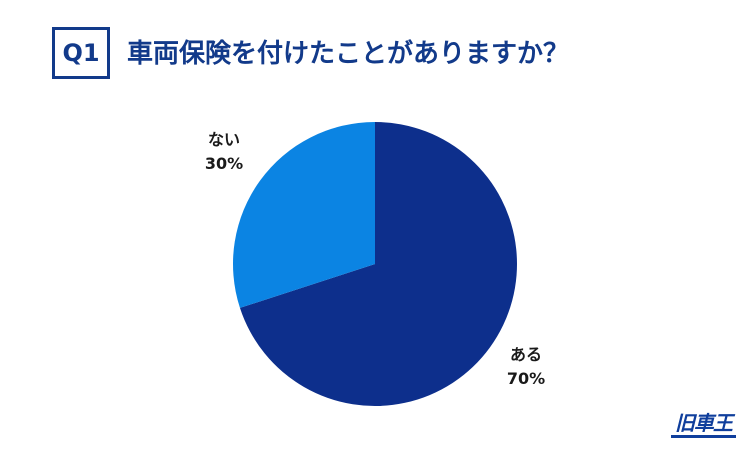 The width and height of the screenshot is (750, 450). What do you see at coordinates (526, 378) in the screenshot?
I see `slice-value-label: 70%` at bounding box center [526, 378].